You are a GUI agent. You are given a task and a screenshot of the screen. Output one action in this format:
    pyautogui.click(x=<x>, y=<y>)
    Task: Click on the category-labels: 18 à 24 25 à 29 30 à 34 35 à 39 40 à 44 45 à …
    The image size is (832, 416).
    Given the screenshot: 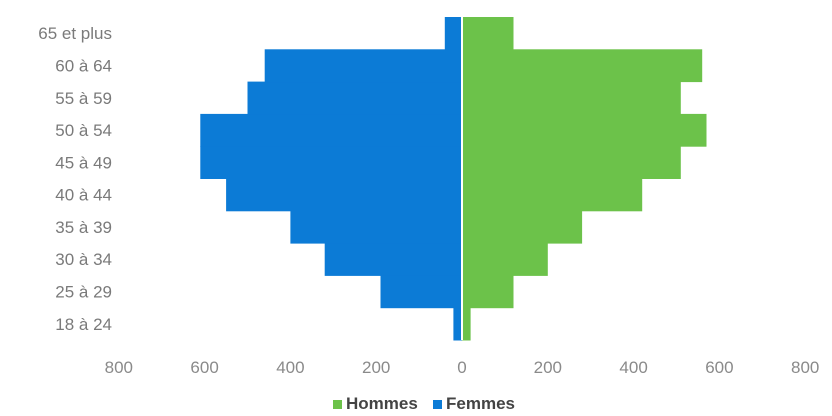 What is the action you would take?
    pyautogui.click(x=75, y=179)
    